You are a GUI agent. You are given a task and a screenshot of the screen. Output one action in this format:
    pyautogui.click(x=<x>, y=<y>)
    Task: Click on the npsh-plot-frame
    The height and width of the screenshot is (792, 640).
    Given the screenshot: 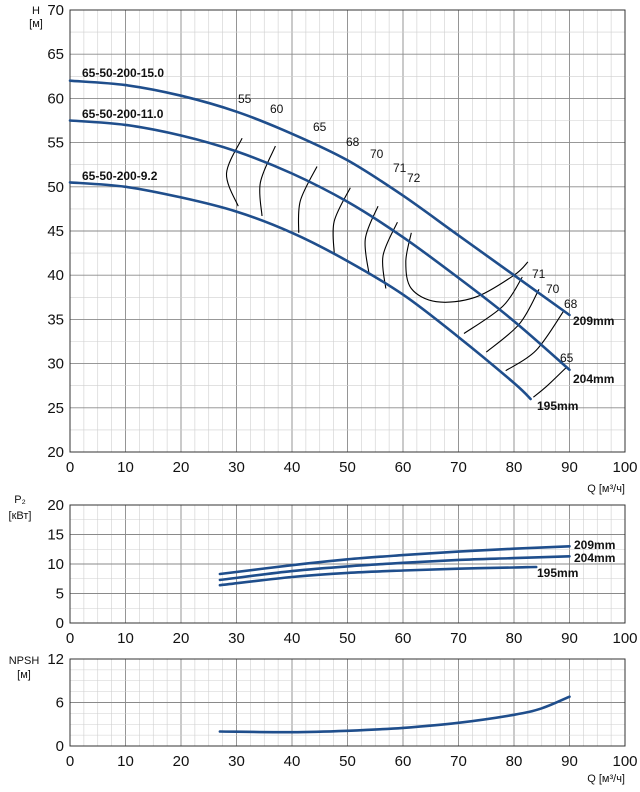 What is the action you would take?
    pyautogui.click(x=347, y=702)
    